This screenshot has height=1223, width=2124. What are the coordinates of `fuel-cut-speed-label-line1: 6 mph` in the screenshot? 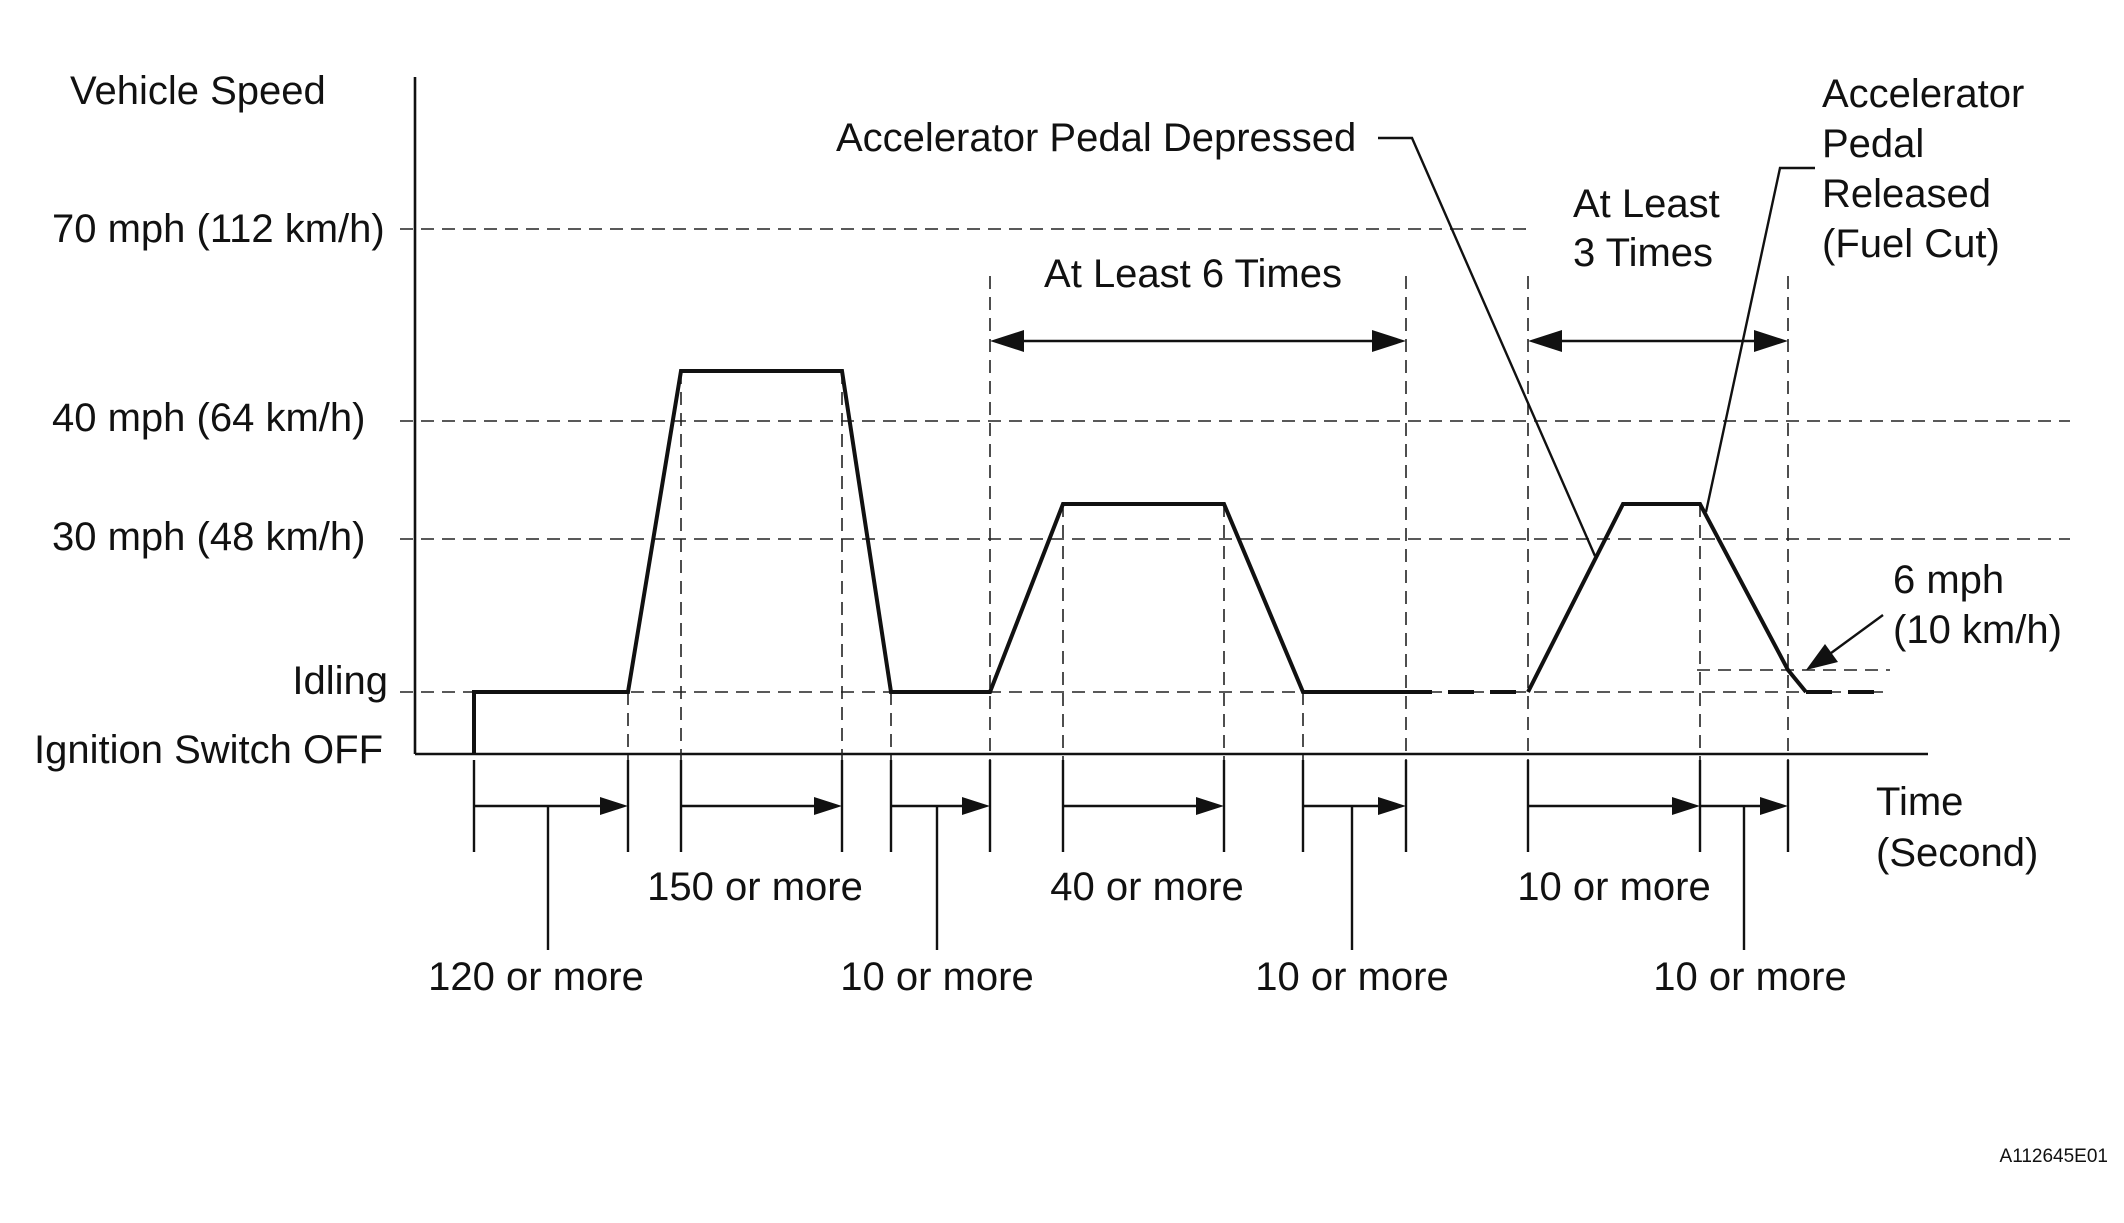 It's located at (1948, 580).